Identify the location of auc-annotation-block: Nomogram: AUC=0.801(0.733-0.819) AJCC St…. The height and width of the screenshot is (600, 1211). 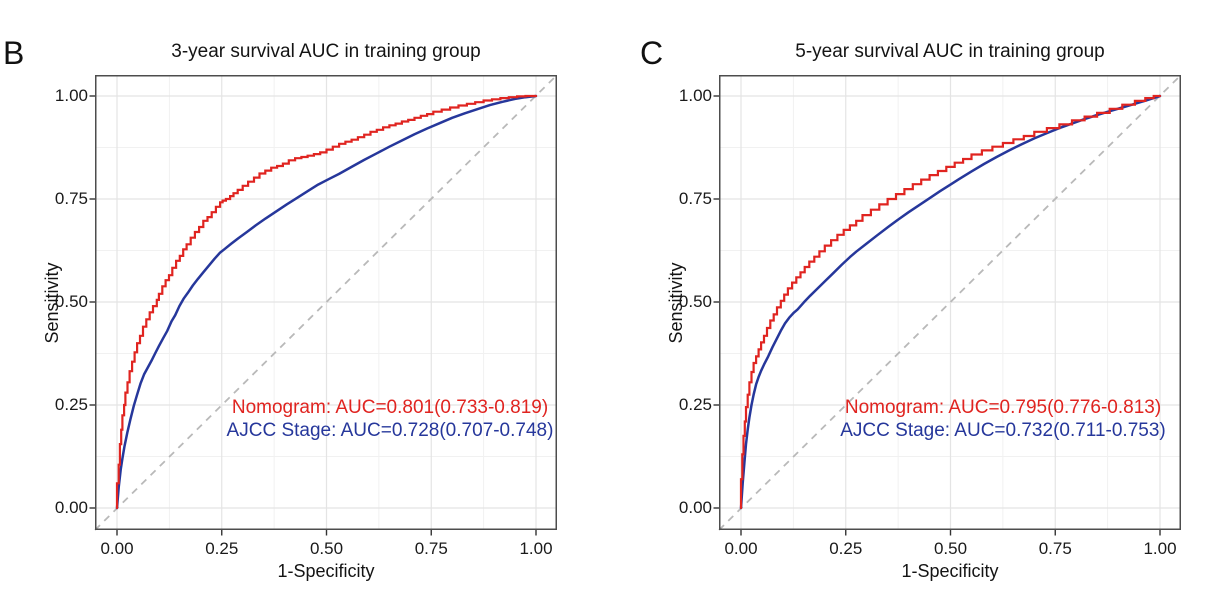
(390, 419).